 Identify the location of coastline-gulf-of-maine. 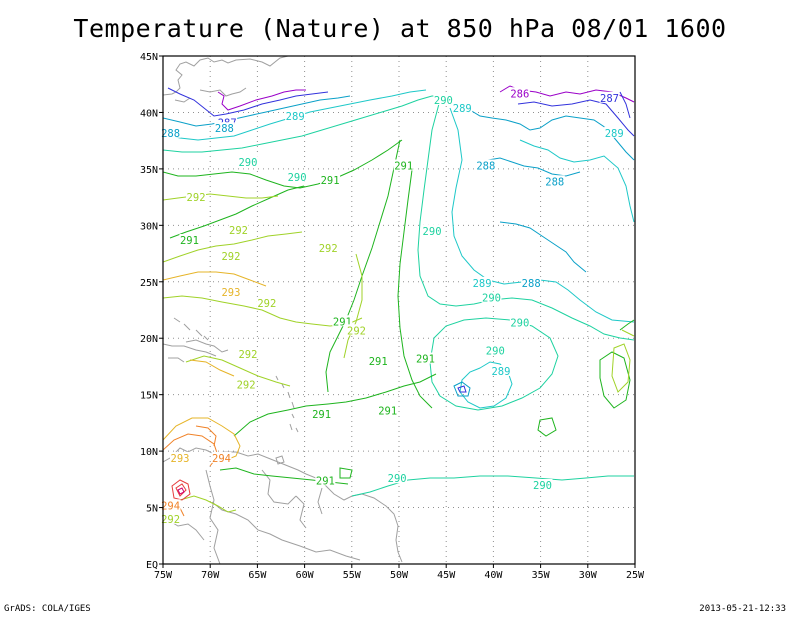
(223, 92).